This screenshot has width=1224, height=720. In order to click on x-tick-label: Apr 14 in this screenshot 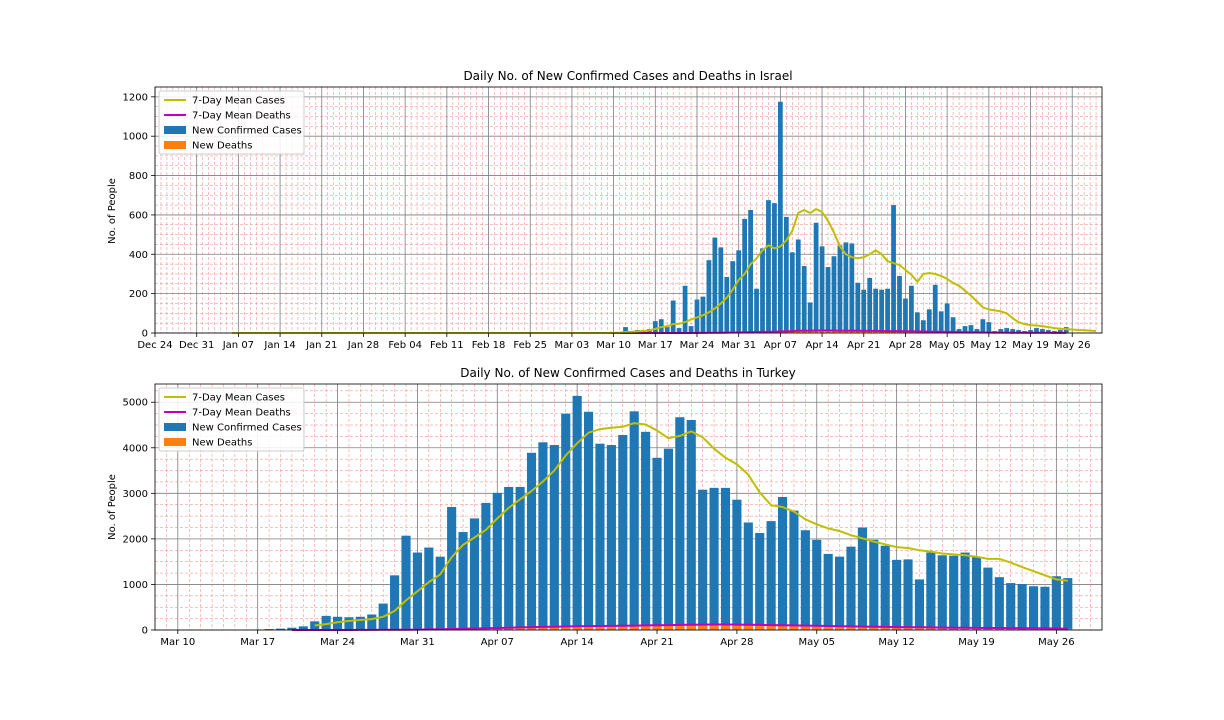, I will do `click(577, 642)`.